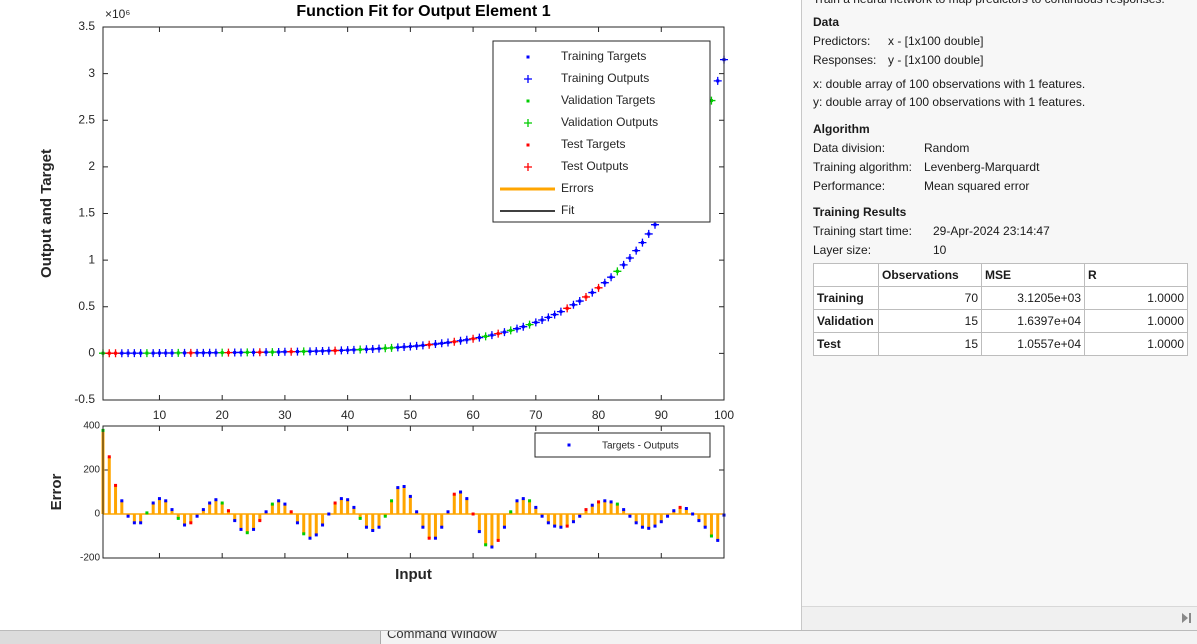 Image resolution: width=1197 pixels, height=644 pixels. Describe the element at coordinates (977, 186) in the screenshot. I see `value: Mean squared error` at that location.